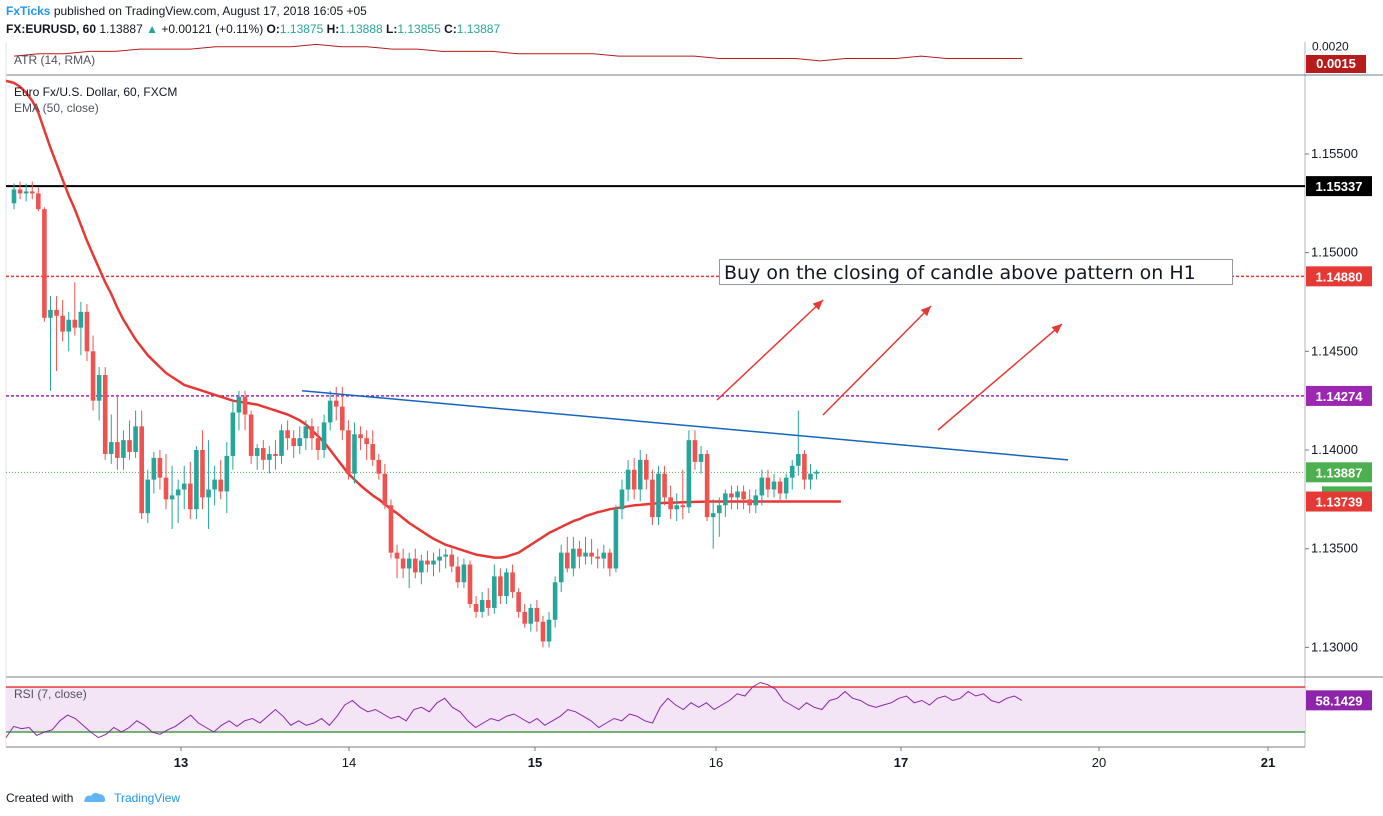 Image resolution: width=1383 pixels, height=816 pixels. I want to click on ema-value-label: 1.13739, so click(1339, 502).